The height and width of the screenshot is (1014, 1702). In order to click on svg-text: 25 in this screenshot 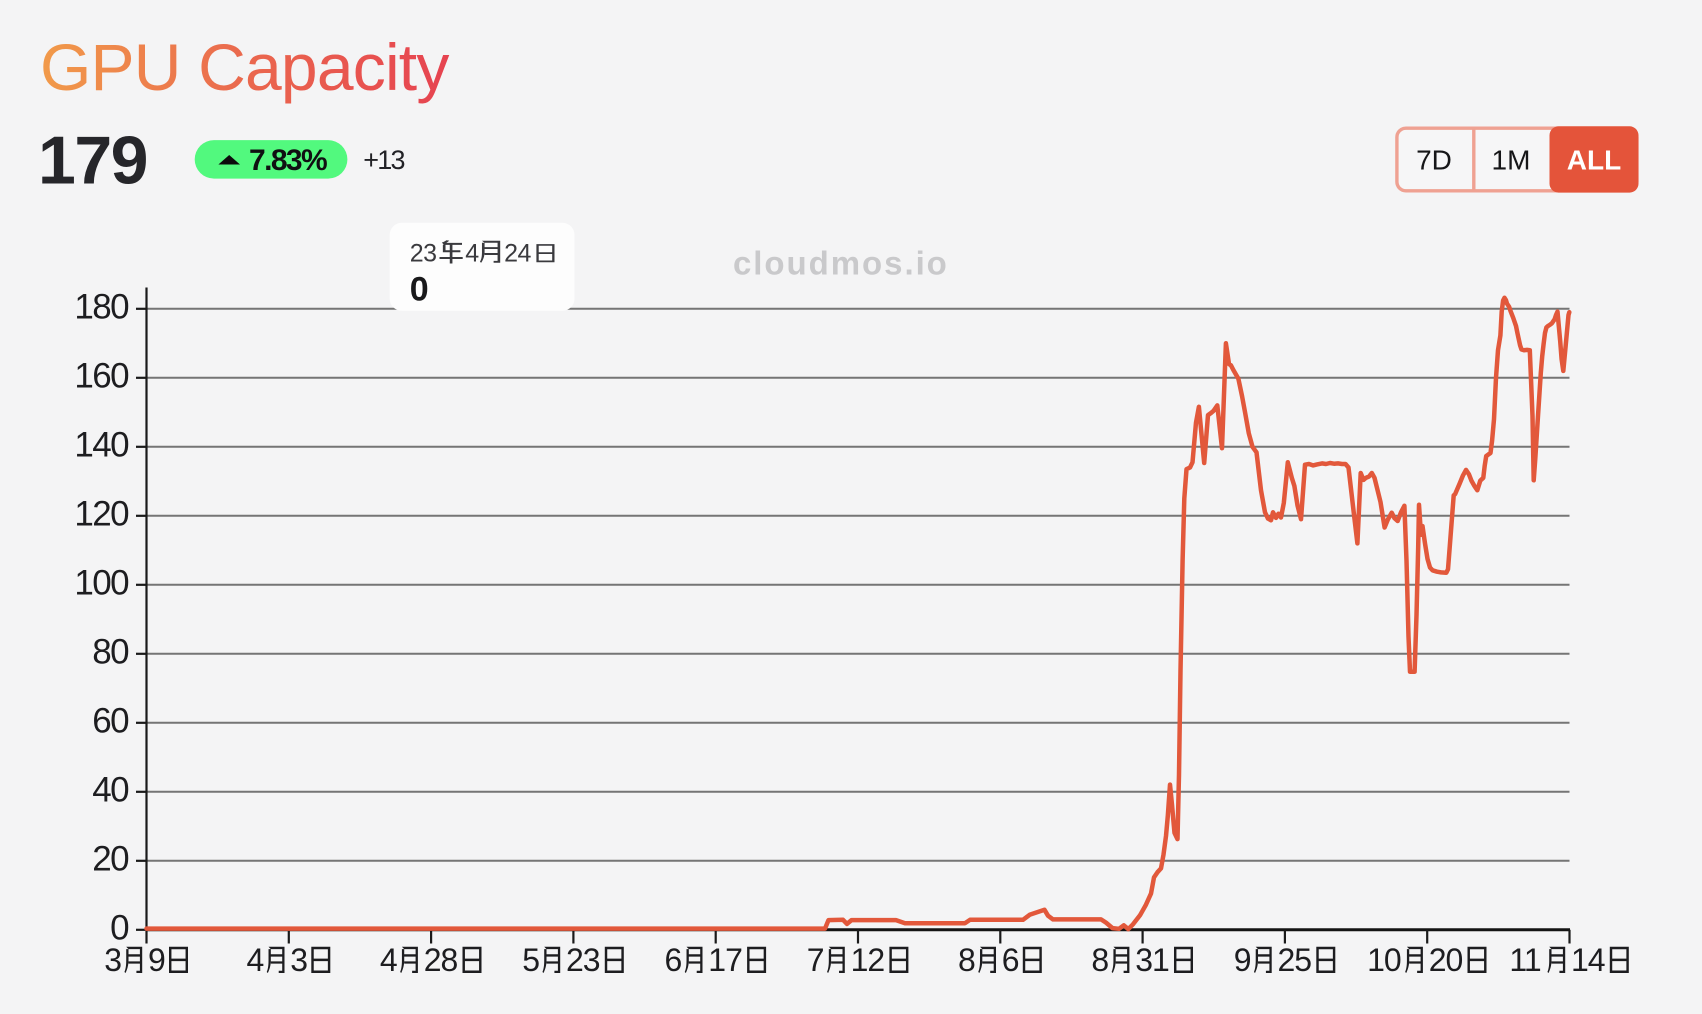, I will do `click(1295, 960)`.